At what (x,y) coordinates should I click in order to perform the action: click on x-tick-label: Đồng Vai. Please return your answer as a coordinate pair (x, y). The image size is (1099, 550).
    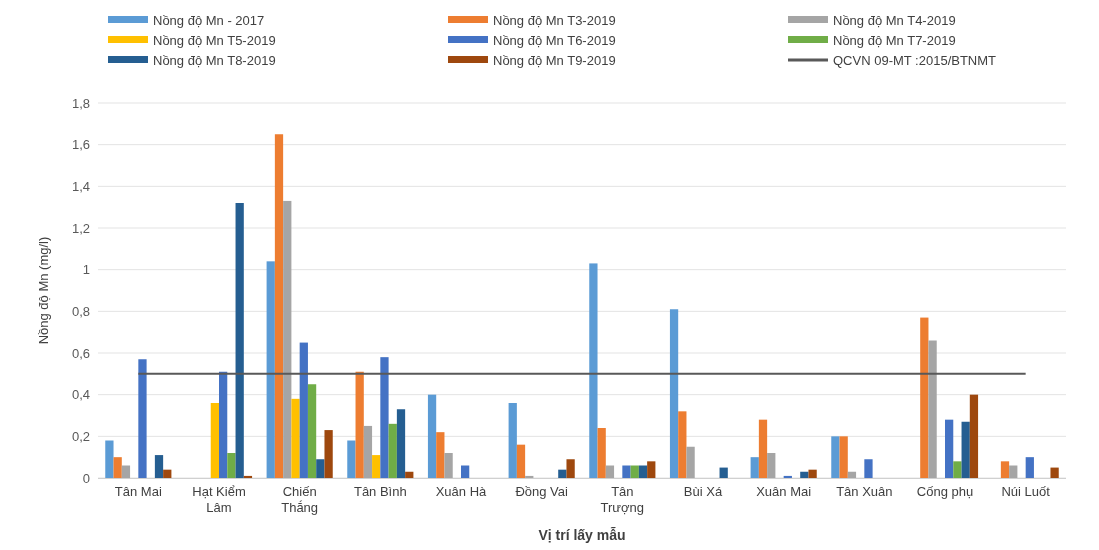
    Looking at the image, I should click on (542, 491).